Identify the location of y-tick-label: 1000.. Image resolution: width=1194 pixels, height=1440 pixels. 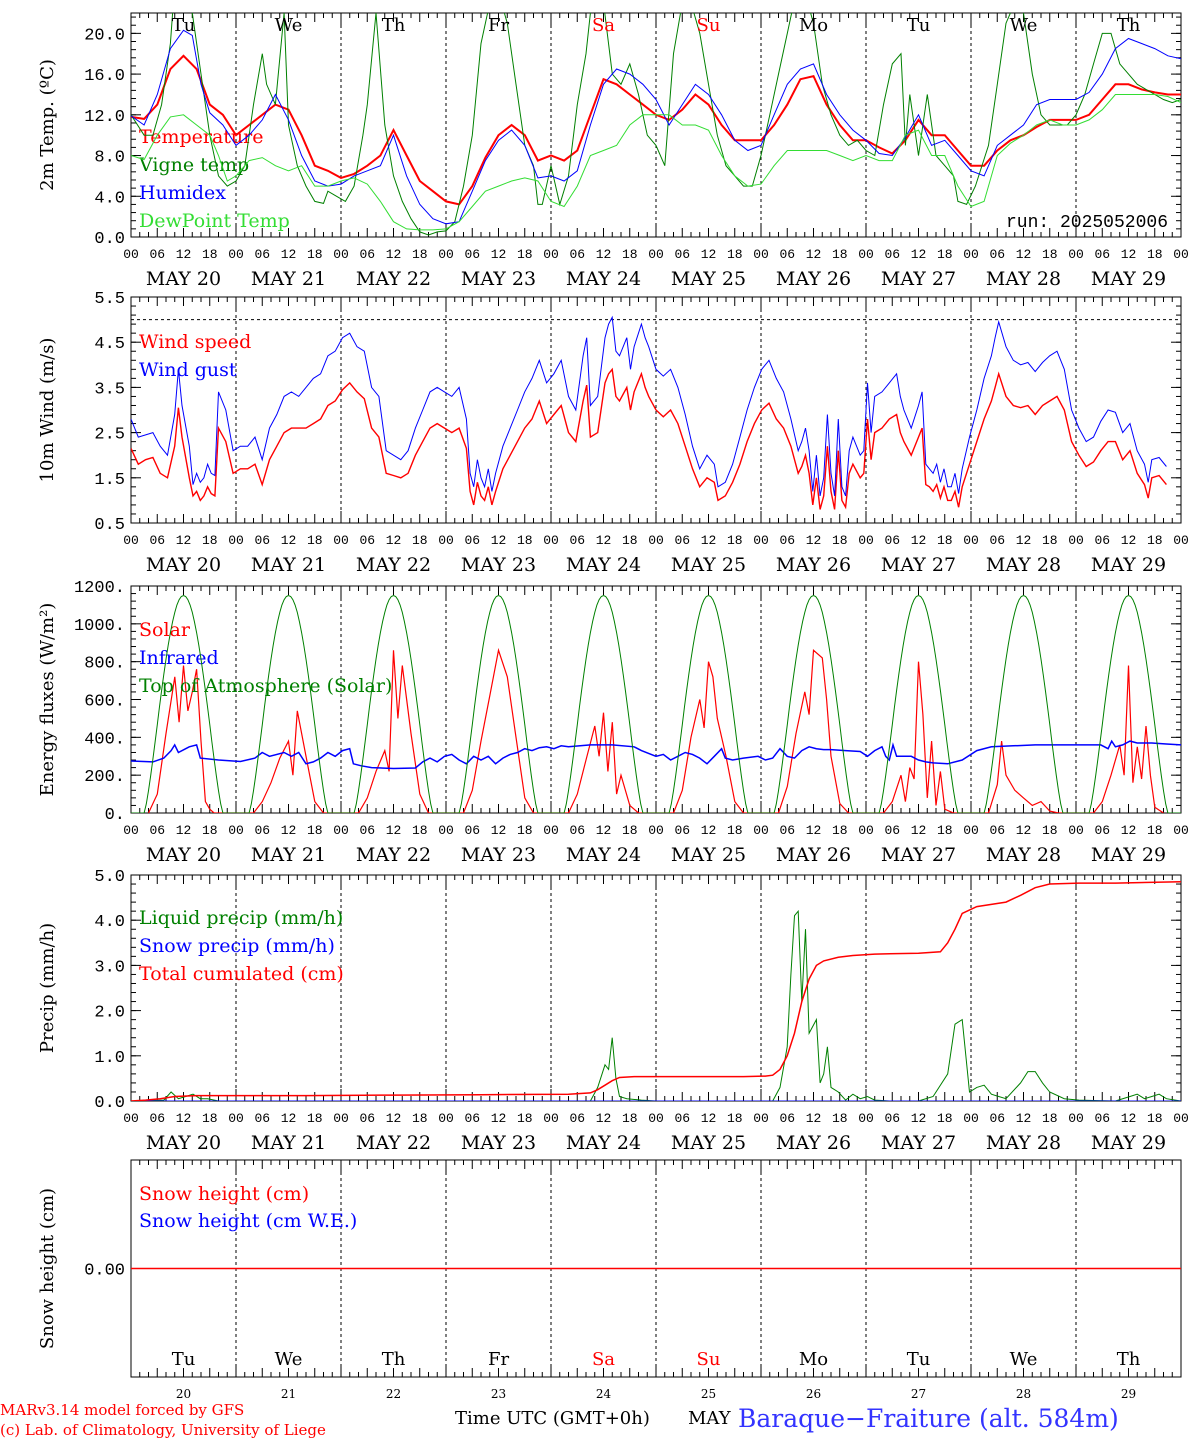
(99, 626).